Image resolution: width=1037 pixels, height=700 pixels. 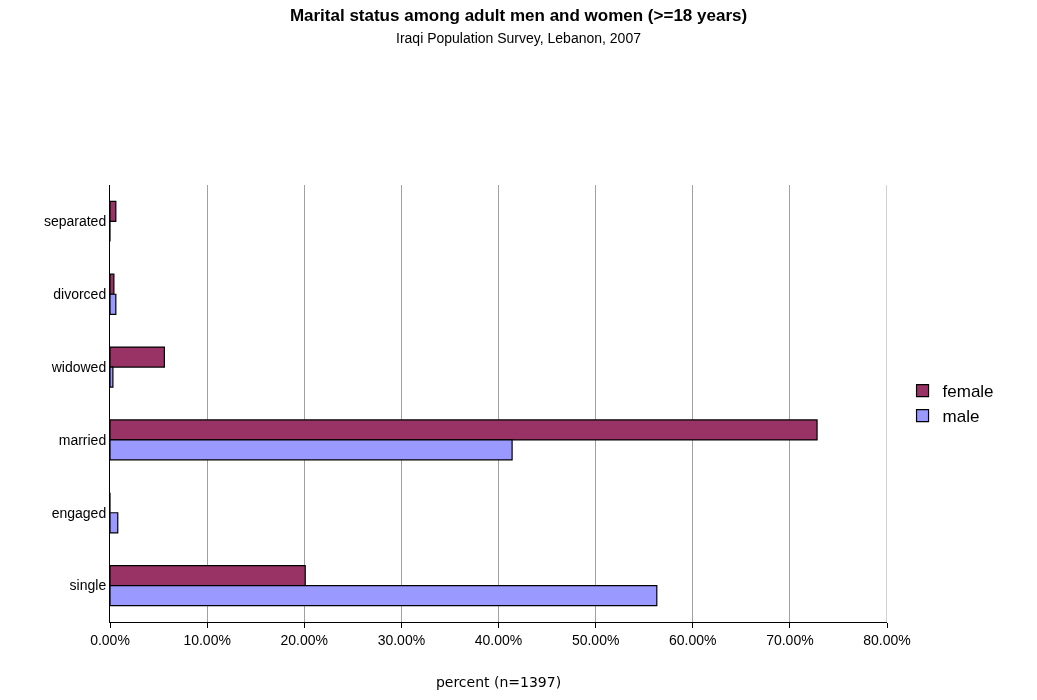 I want to click on chart-subtitle: Iraqi Population Survey, Lebanon, 2007, so click(x=519, y=38).